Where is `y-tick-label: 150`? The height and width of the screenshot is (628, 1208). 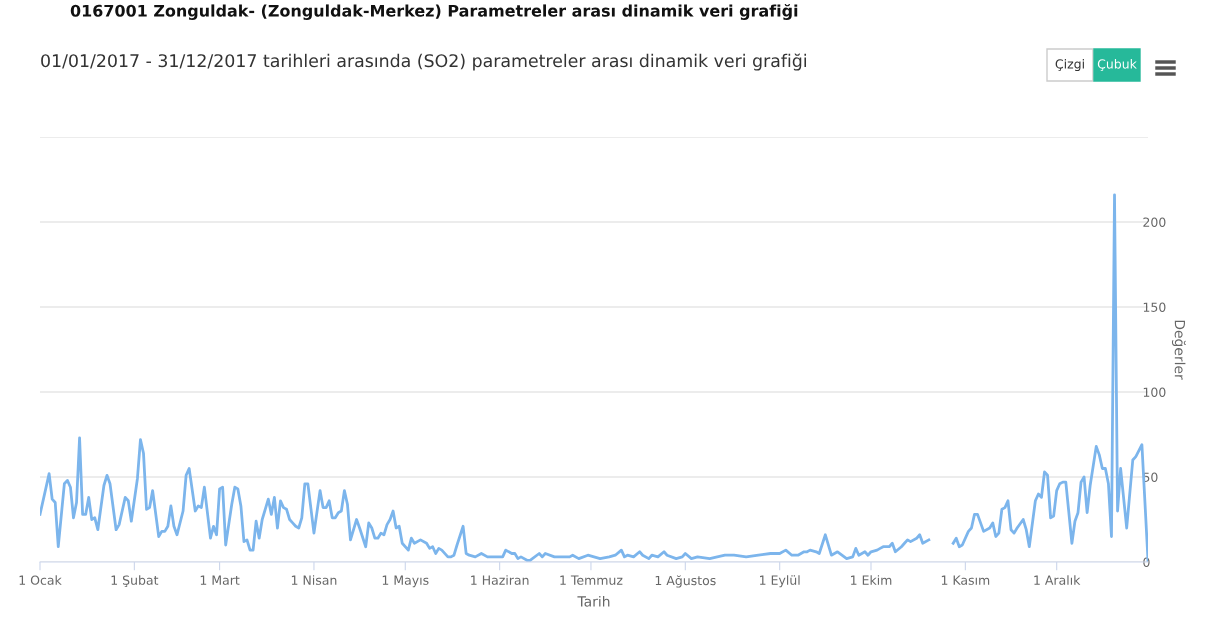
y-tick-label: 150 is located at coordinates (1154, 307).